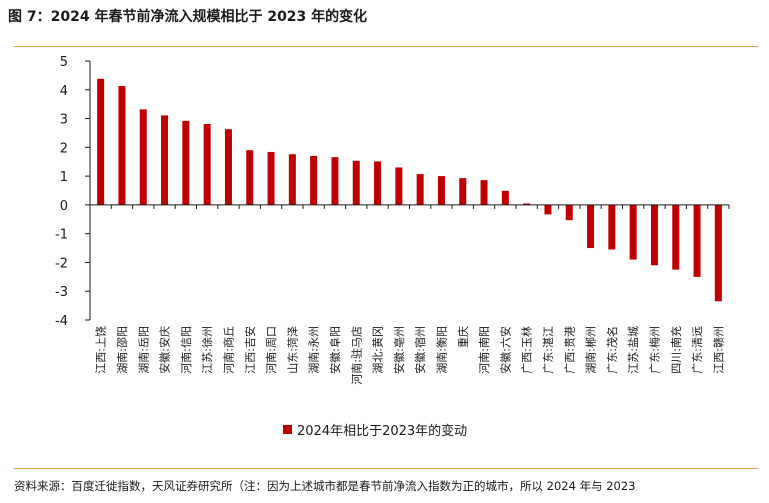  I want to click on category-label: 安徽:亳州, so click(399, 350).